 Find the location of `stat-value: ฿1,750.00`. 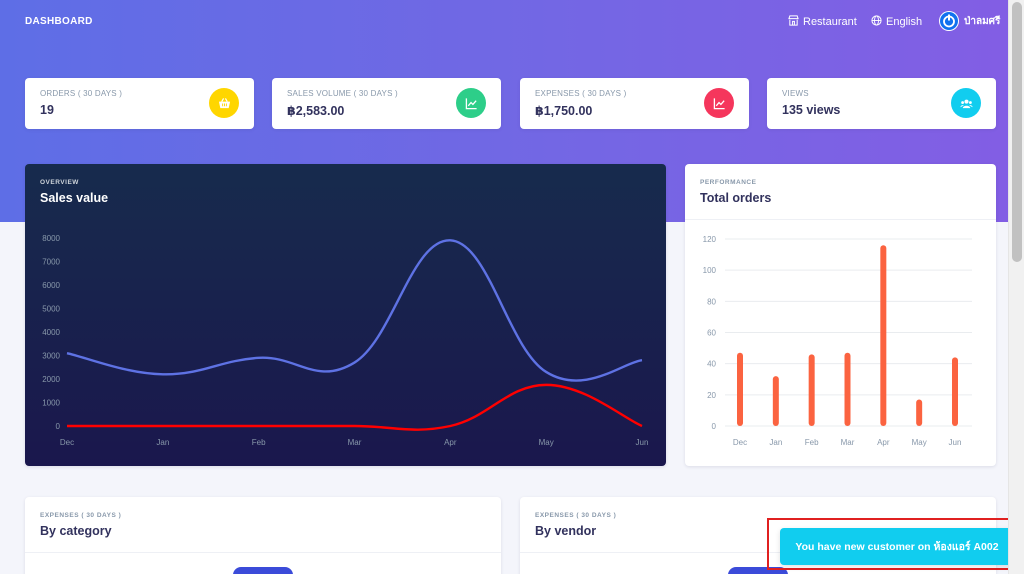

stat-value: ฿1,750.00 is located at coordinates (564, 111).